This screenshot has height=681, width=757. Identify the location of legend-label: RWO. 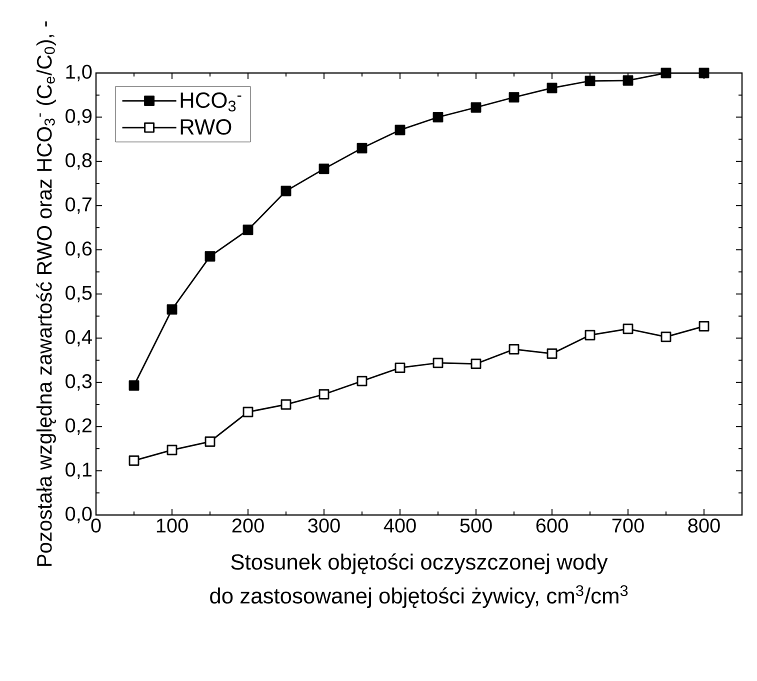
(206, 127).